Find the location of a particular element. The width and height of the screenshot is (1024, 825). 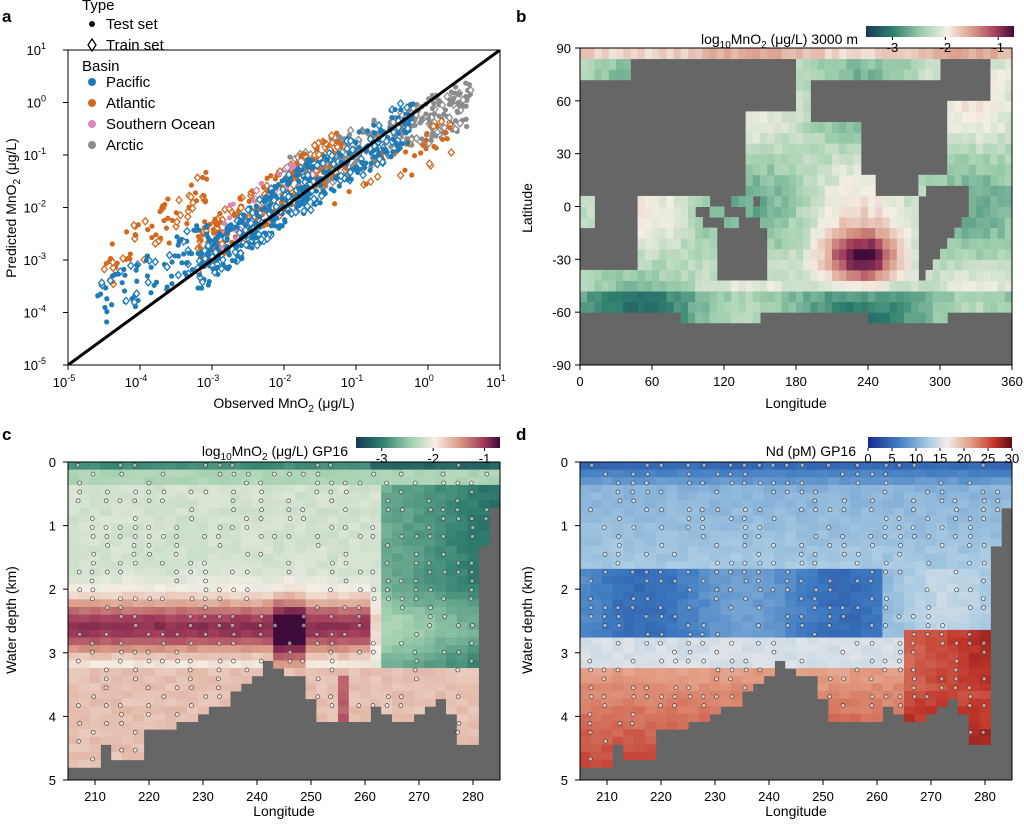

colorbar-tick-label: -1 is located at coordinates (998, 47).